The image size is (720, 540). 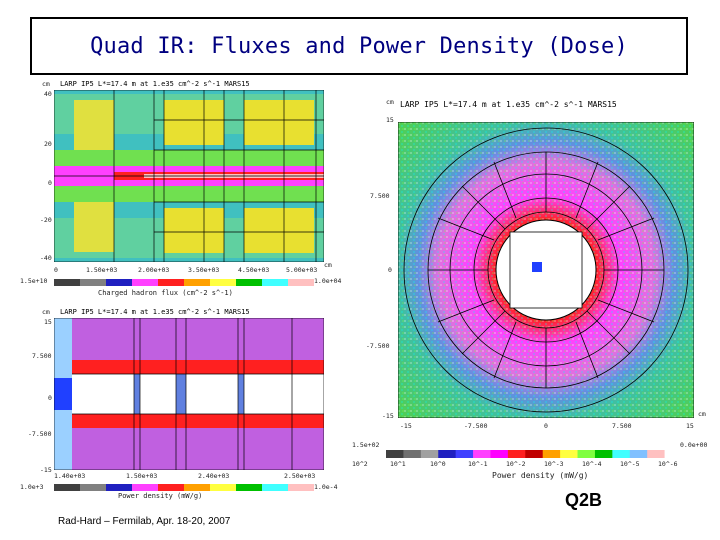 What do you see at coordinates (554, 464) in the screenshot?
I see `power-cross-scale-tick: 10^-3` at bounding box center [554, 464].